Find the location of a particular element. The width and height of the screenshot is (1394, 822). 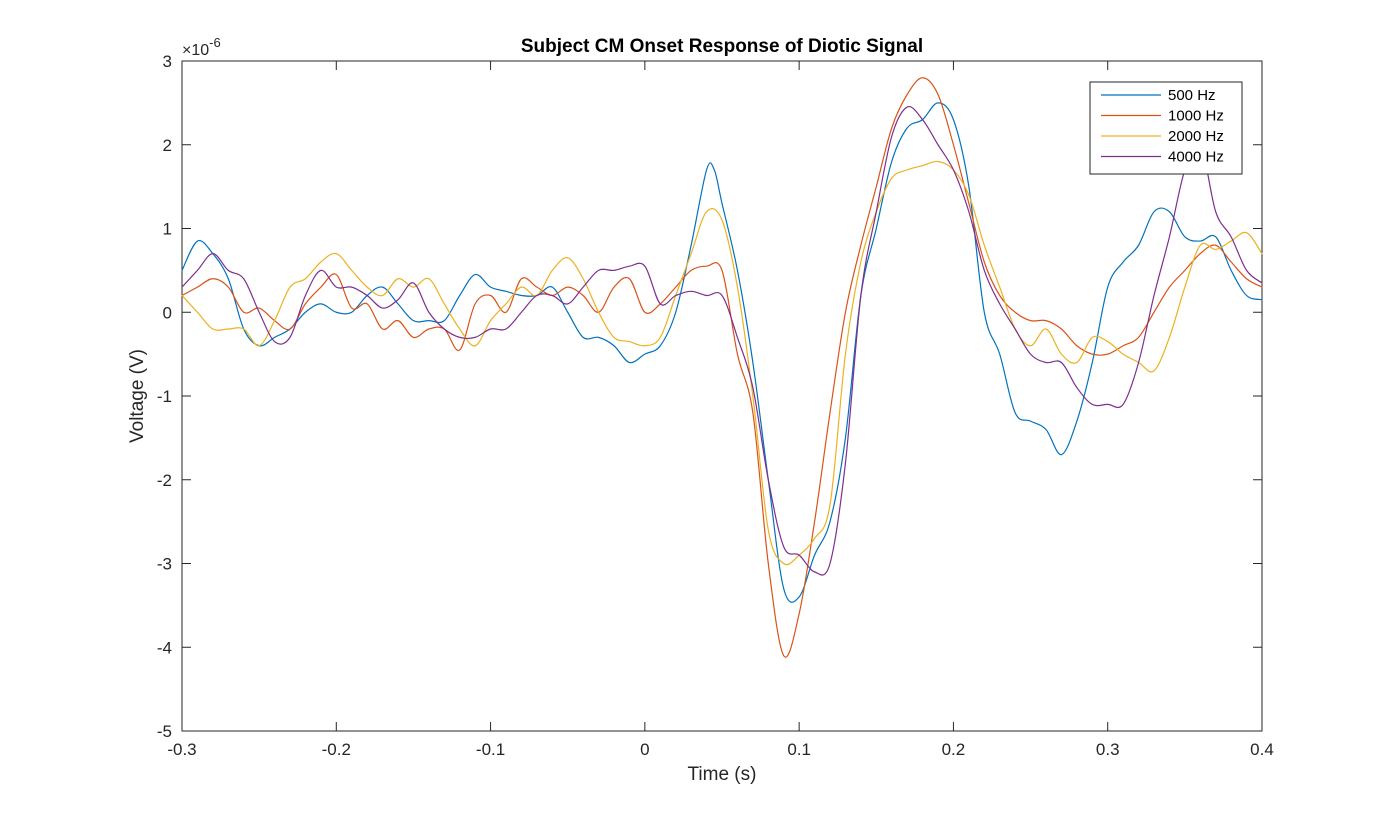

y-tick-label: 3 is located at coordinates (167, 61).